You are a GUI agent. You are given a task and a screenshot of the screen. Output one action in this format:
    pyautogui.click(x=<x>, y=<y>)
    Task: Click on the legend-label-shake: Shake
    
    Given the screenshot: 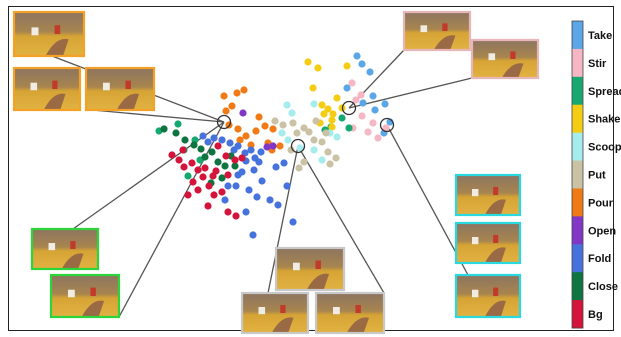 What is the action you would take?
    pyautogui.click(x=604, y=120)
    